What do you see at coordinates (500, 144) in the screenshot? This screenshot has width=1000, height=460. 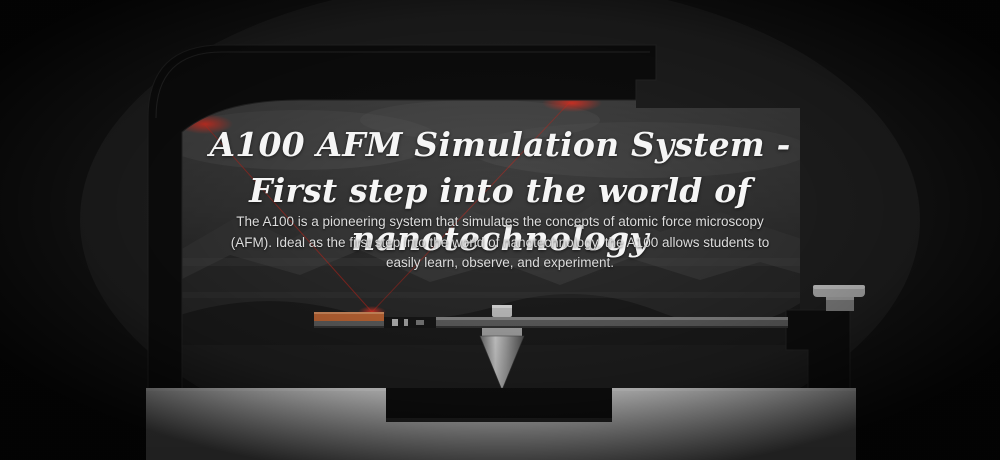 I see `page-title-line1: A100 AFM Simulation System -` at bounding box center [500, 144].